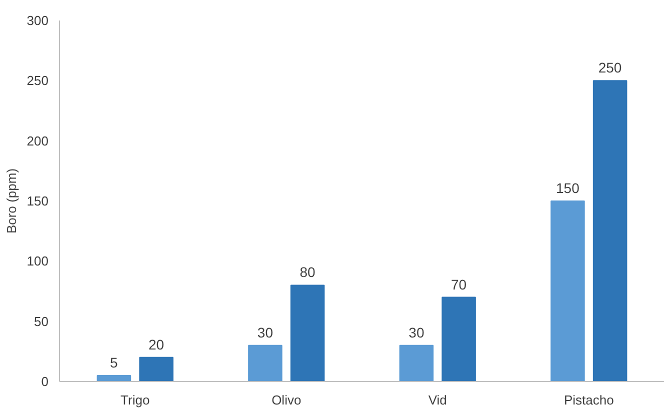 The height and width of the screenshot is (410, 664). Describe the element at coordinates (45, 381) in the screenshot. I see `y-tick-label: 0` at that location.